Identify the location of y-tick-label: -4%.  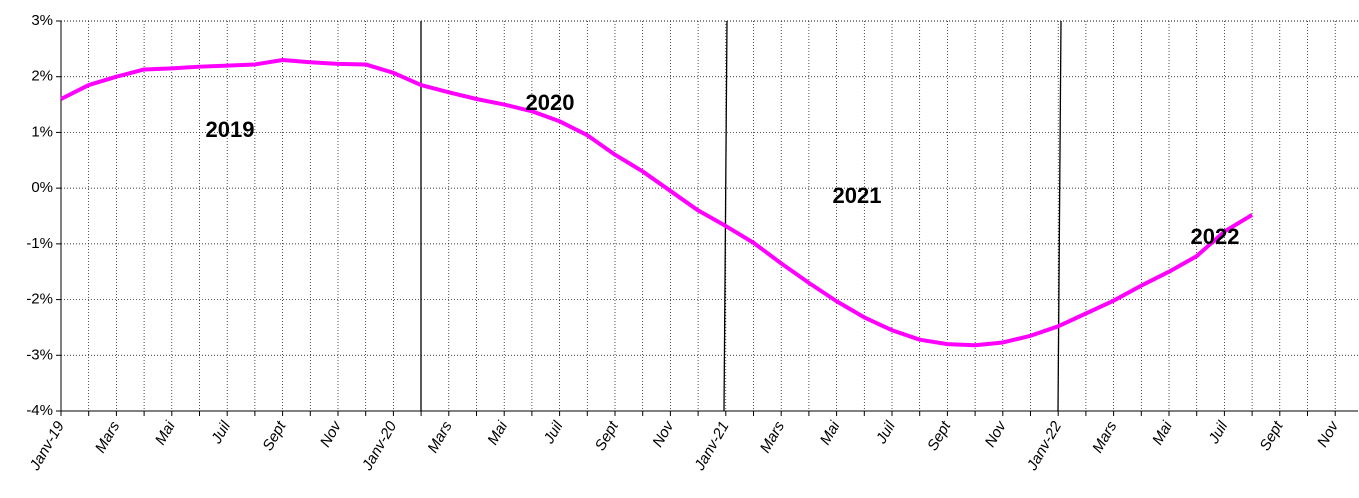
(39, 410).